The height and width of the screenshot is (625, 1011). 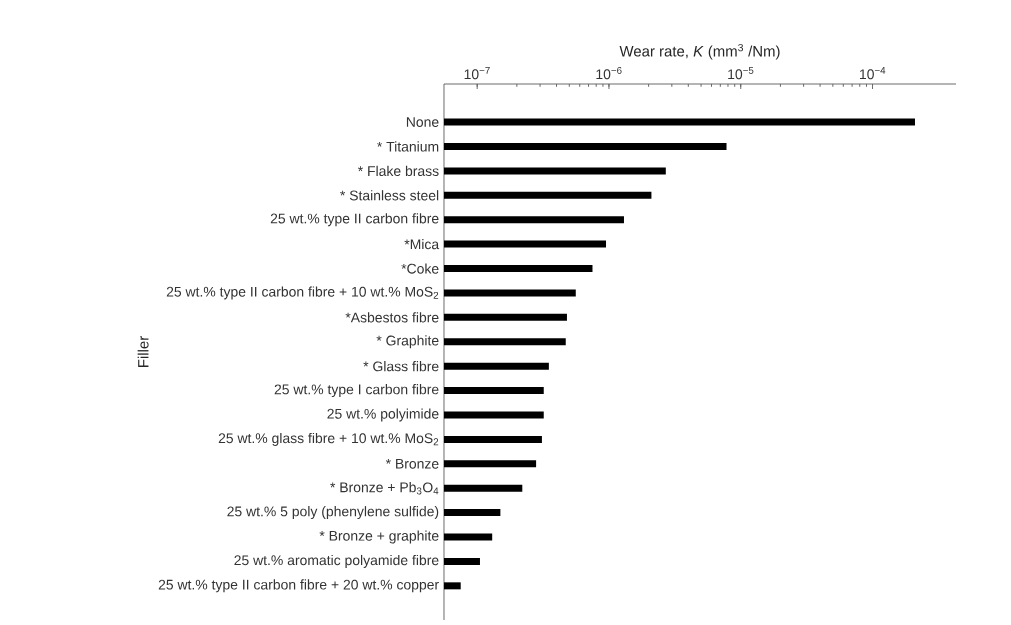 What do you see at coordinates (699, 51) in the screenshot?
I see `x-axis-title: Wear rate, K (mm$^{3}$ /Nm)` at bounding box center [699, 51].